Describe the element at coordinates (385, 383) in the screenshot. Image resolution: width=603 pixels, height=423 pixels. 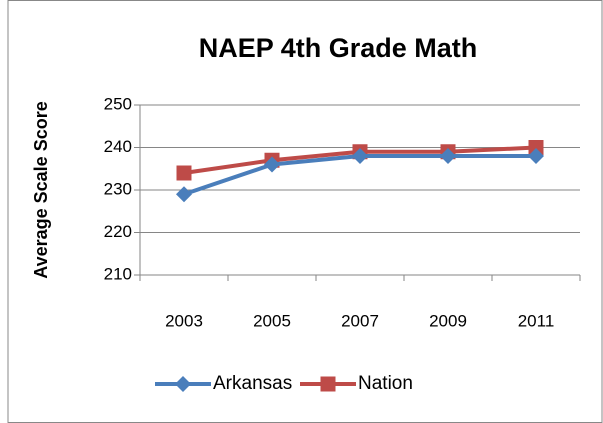
I see `legend-label: Nation` at that location.